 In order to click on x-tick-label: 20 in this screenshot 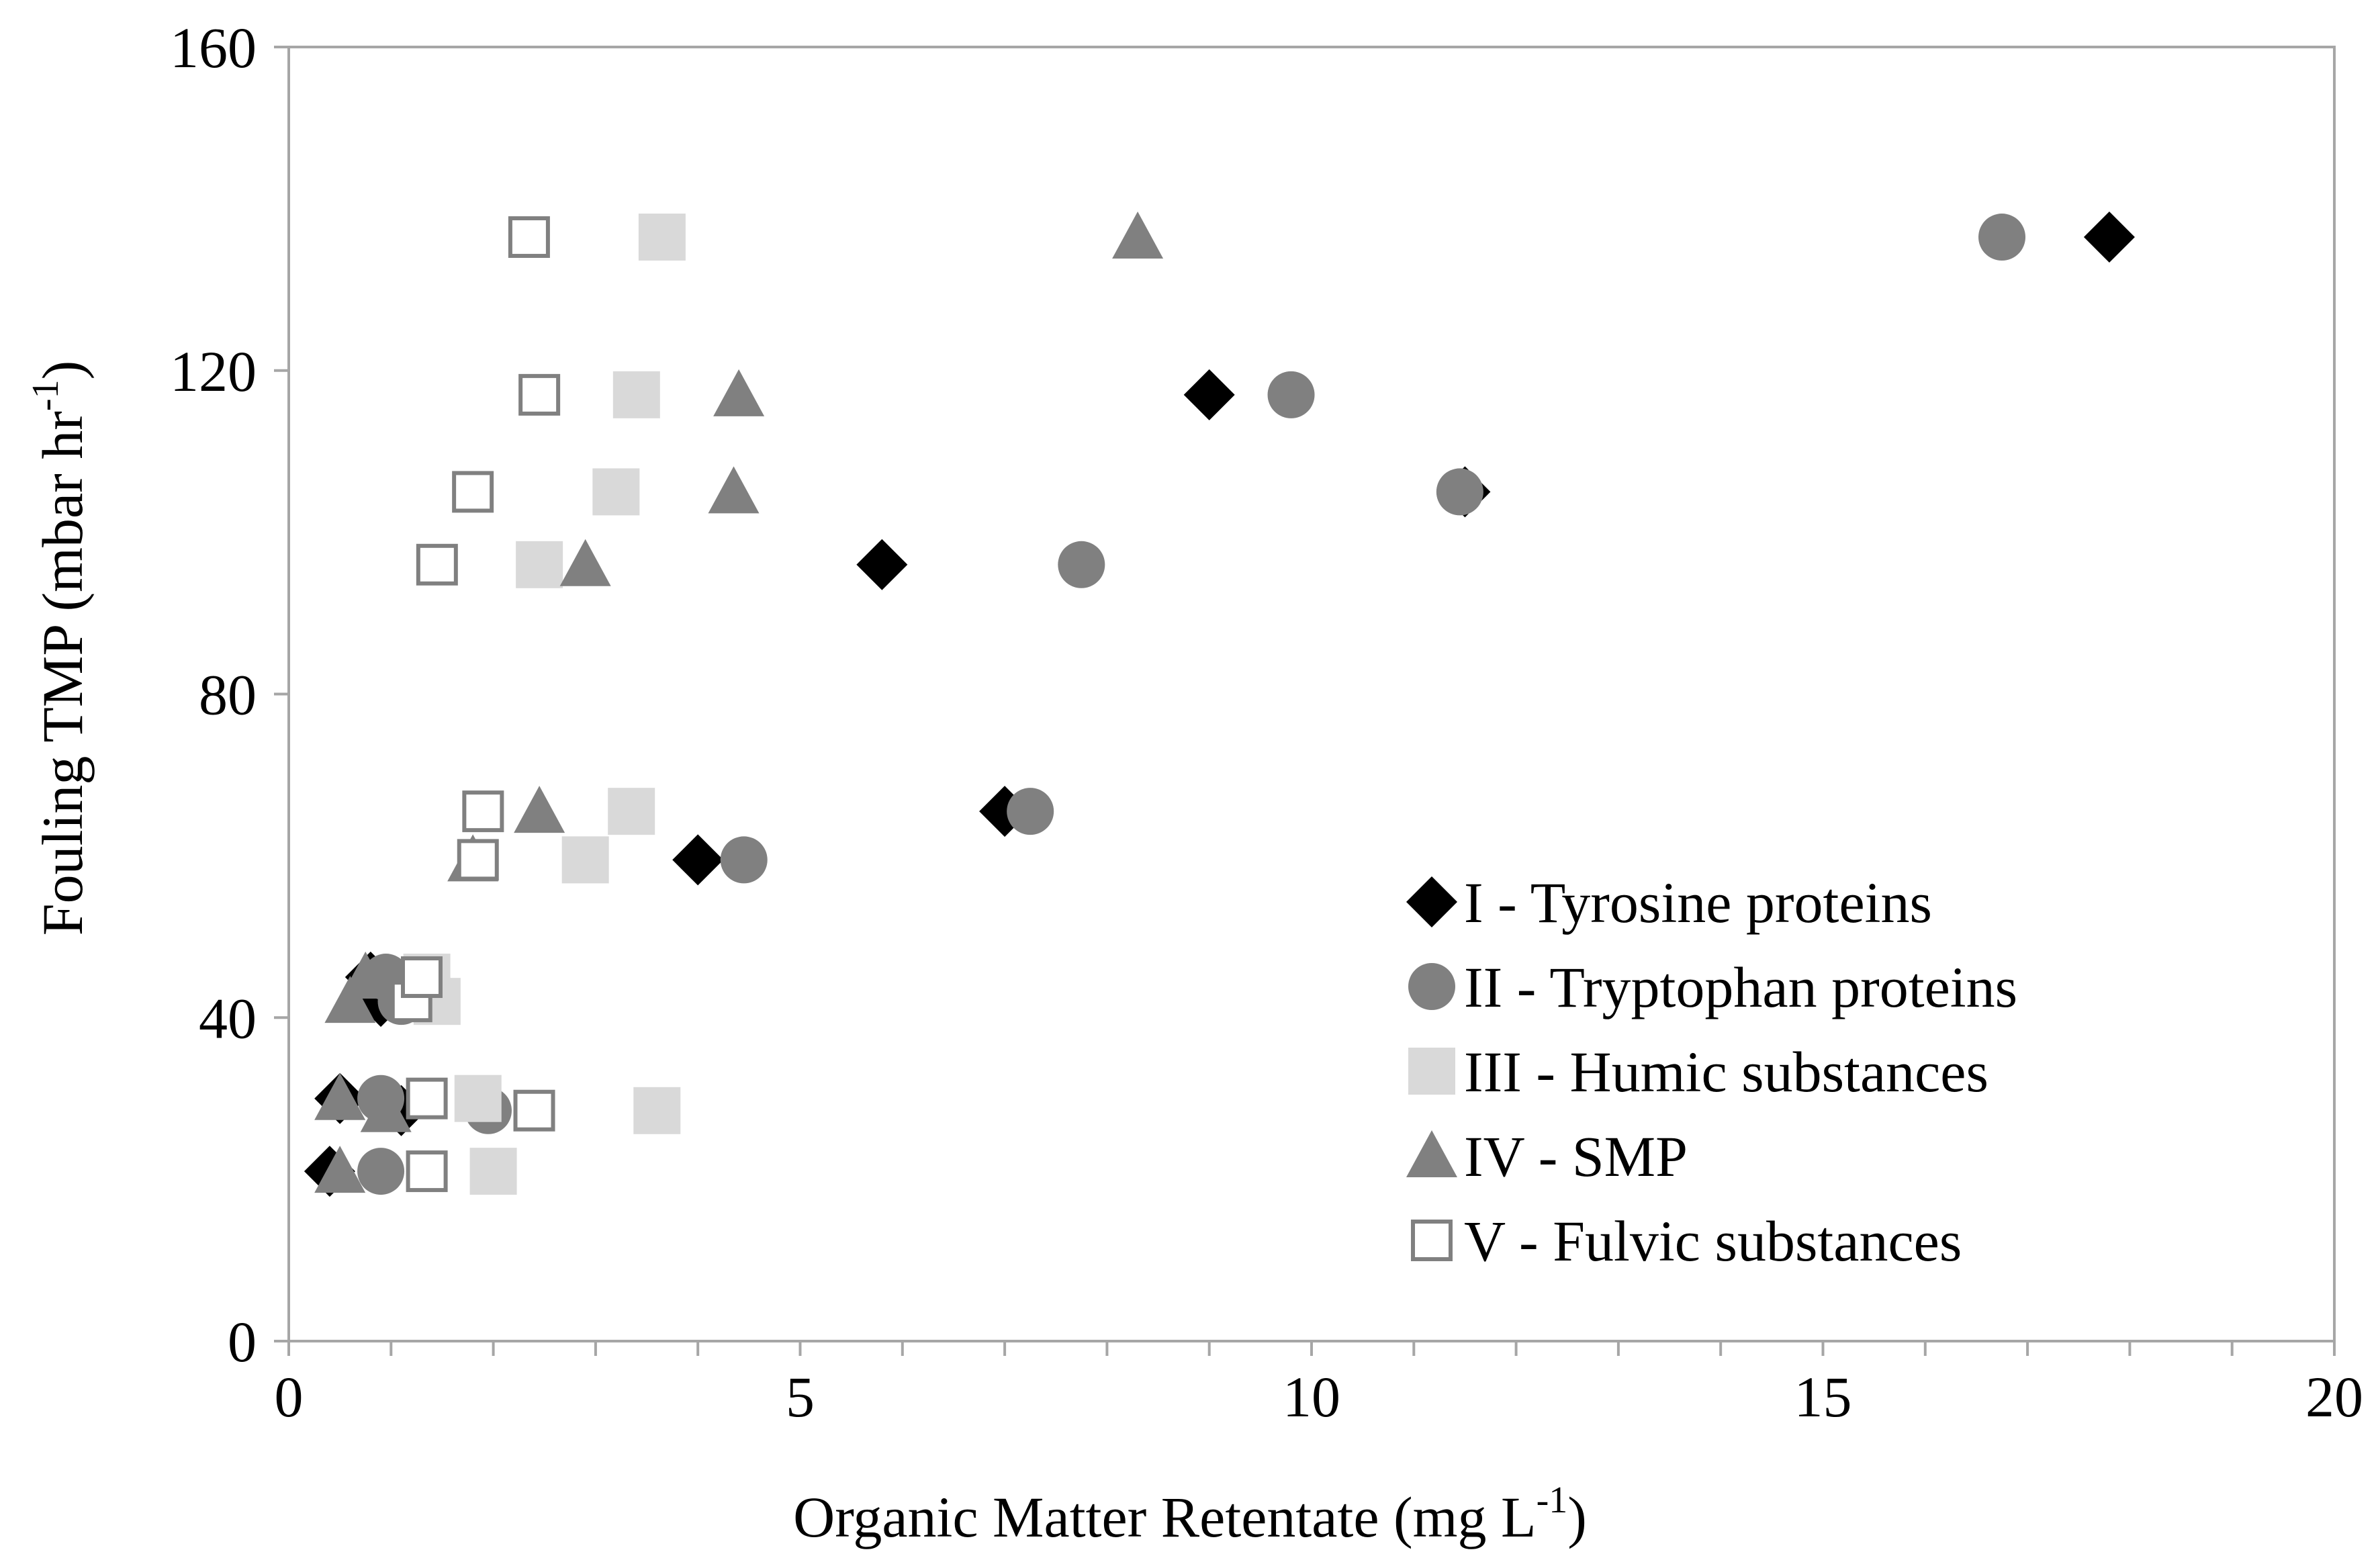, I will do `click(2334, 1397)`.